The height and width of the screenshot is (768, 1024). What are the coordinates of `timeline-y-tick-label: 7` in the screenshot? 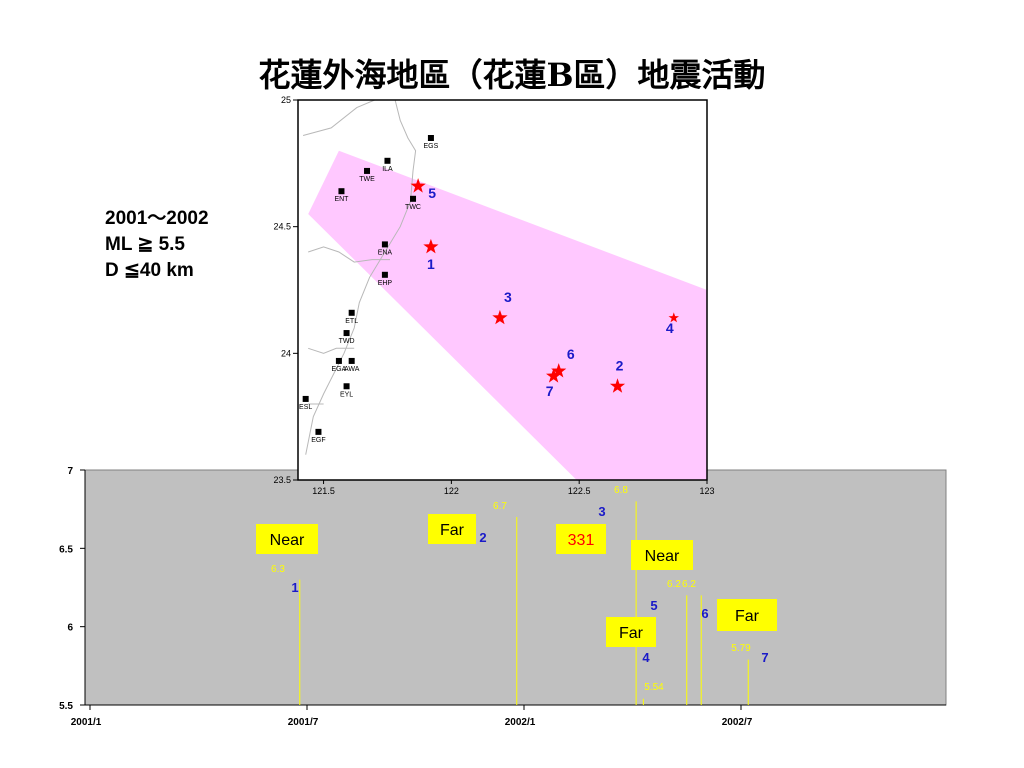 It's located at (70, 471).